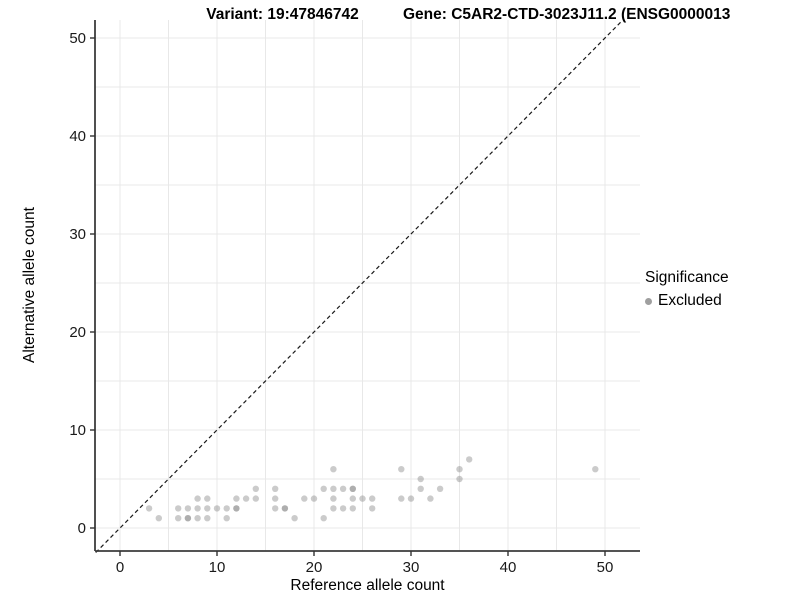  I want to click on y-tick-label: 20, so click(77, 332).